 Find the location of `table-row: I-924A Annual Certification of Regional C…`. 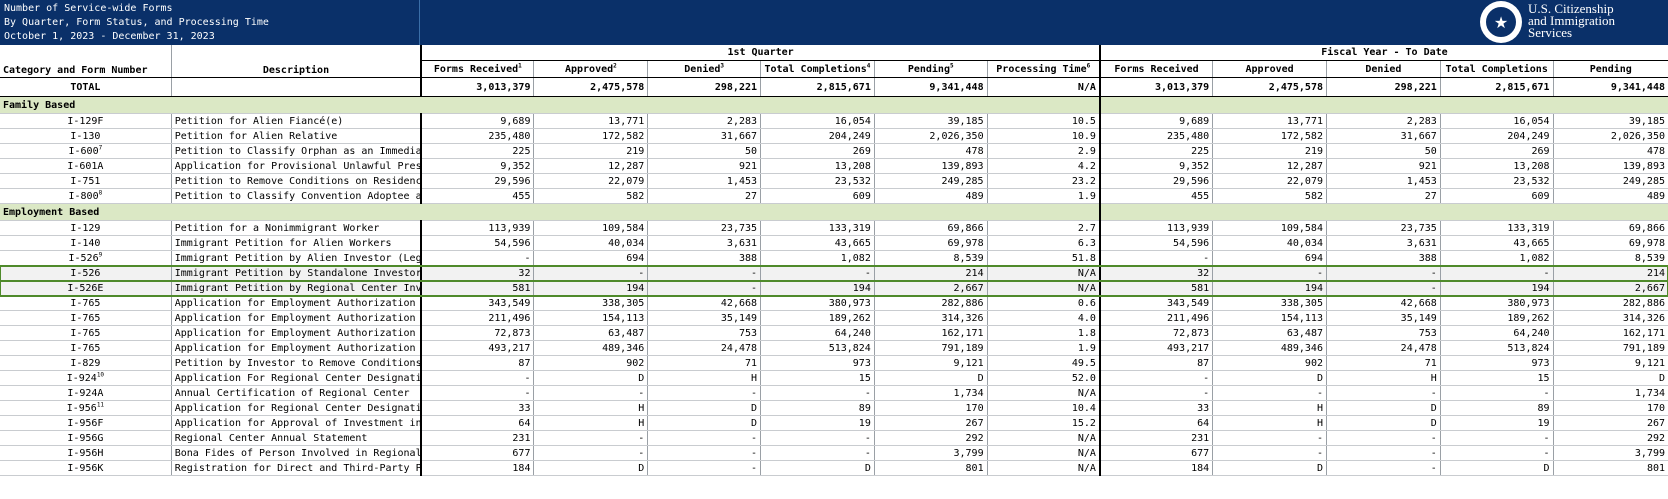

table-row: I-924A Annual Certification of Regional C… is located at coordinates (834, 393).